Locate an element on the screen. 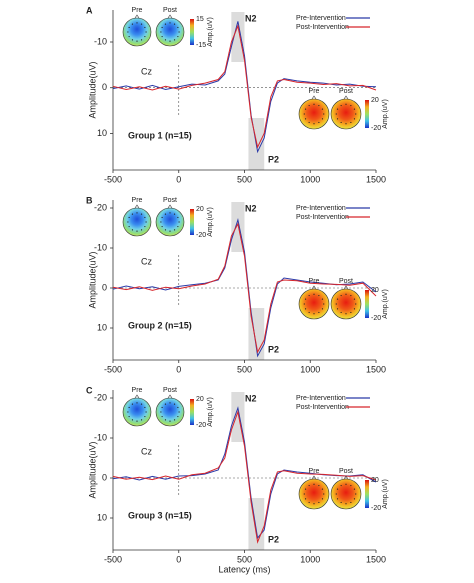 Image resolution: width=474 pixels, height=583 pixels. panel-label: C is located at coordinates (89, 390).